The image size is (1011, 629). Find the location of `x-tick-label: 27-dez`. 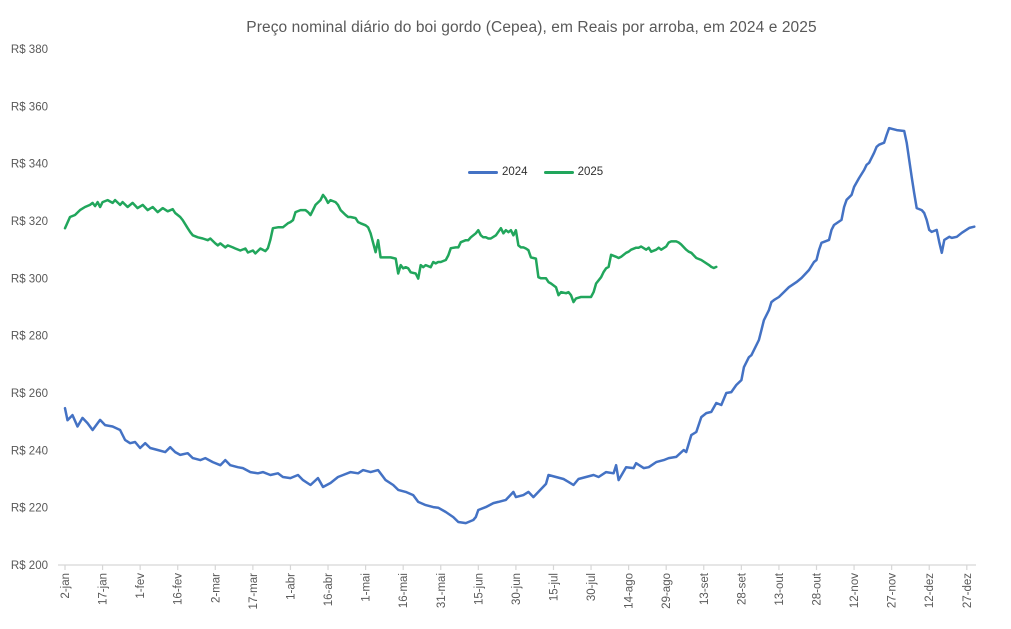

x-tick-label: 27-dez is located at coordinates (968, 590).